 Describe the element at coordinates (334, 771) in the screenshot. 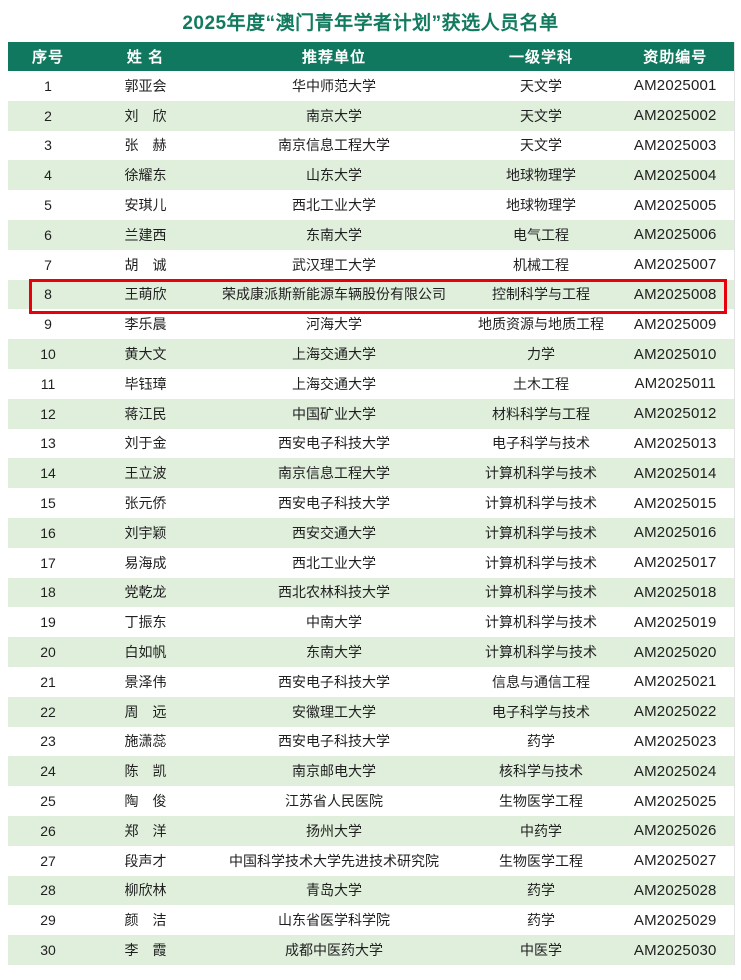

I see `cell-organization: 南京邮电大学` at that location.